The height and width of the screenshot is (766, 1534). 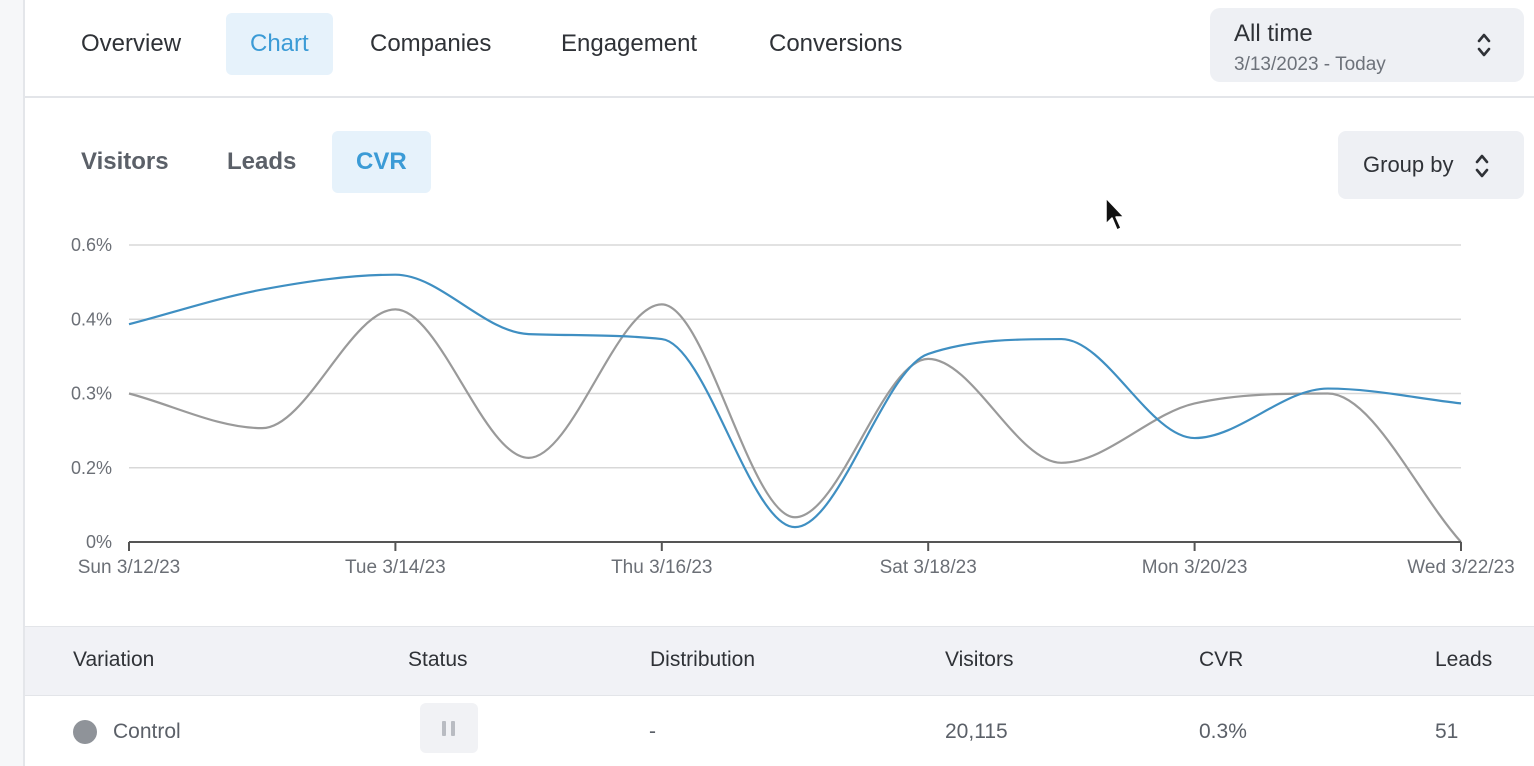 I want to click on variation-name: Control, so click(x=147, y=731).